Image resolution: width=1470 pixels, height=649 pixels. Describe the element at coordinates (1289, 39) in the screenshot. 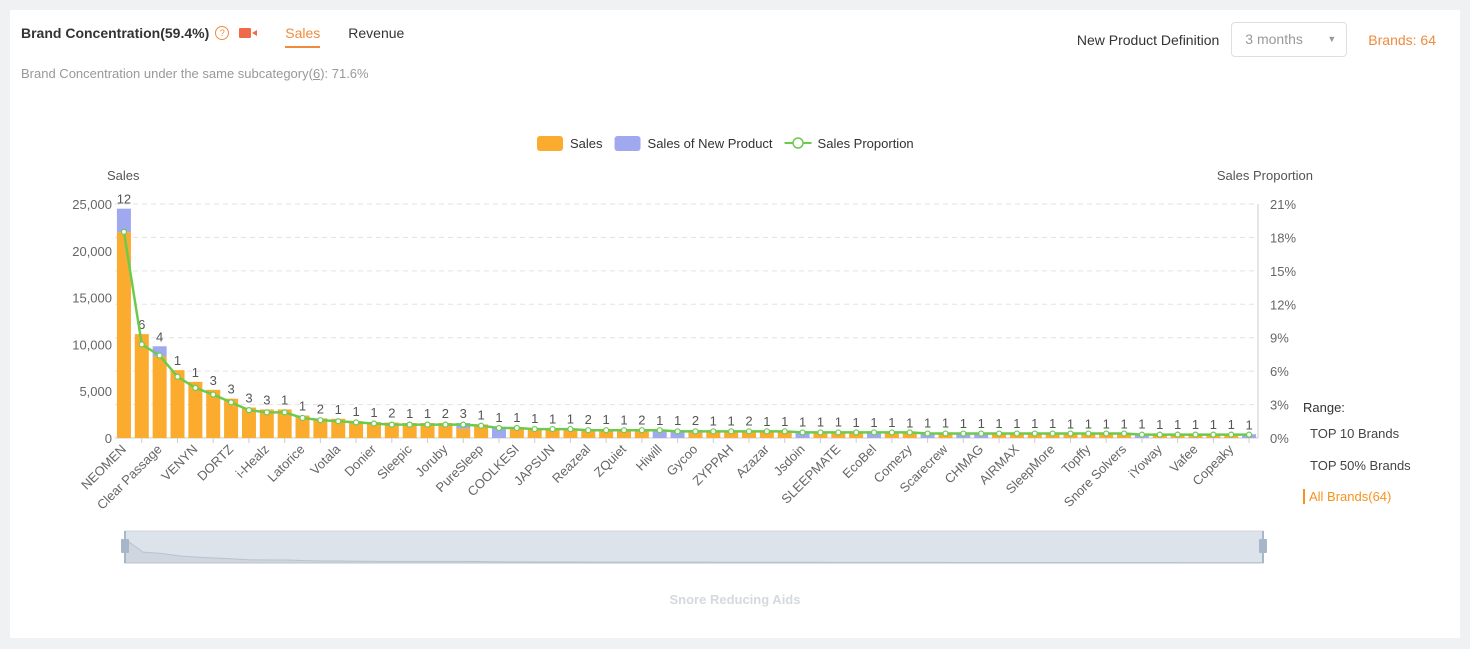

I see `new-product-select: 3 months ▼` at that location.